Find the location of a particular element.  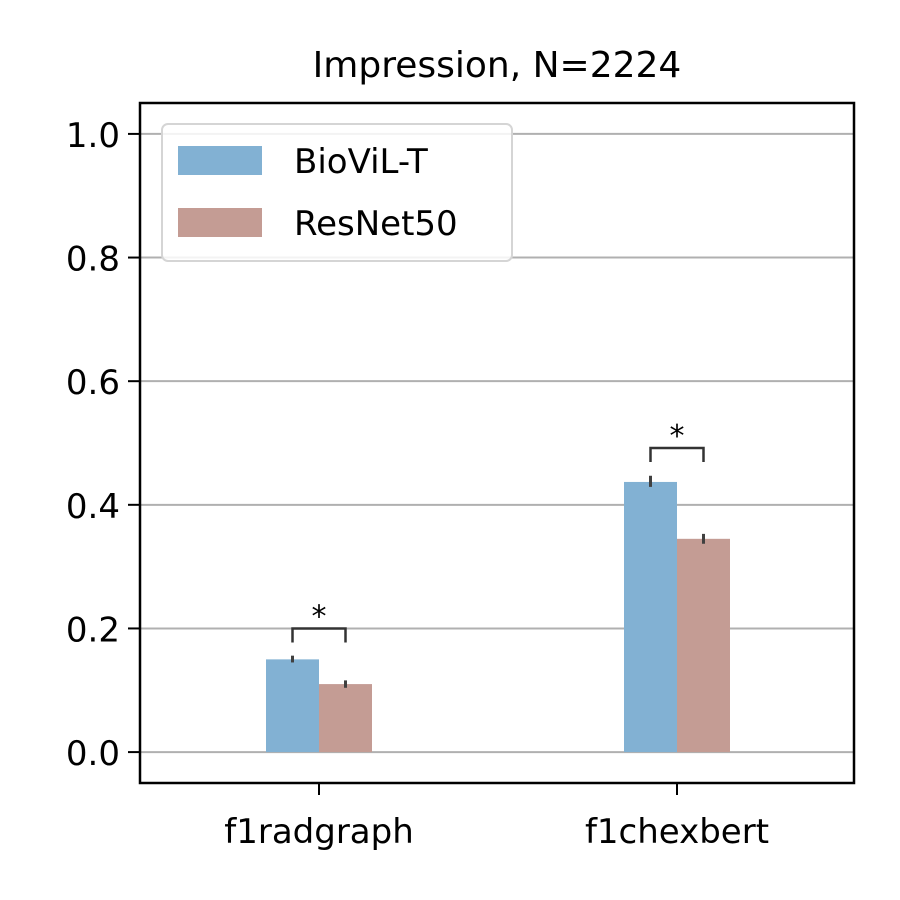

legend-label: ResNet50 is located at coordinates (376, 224).